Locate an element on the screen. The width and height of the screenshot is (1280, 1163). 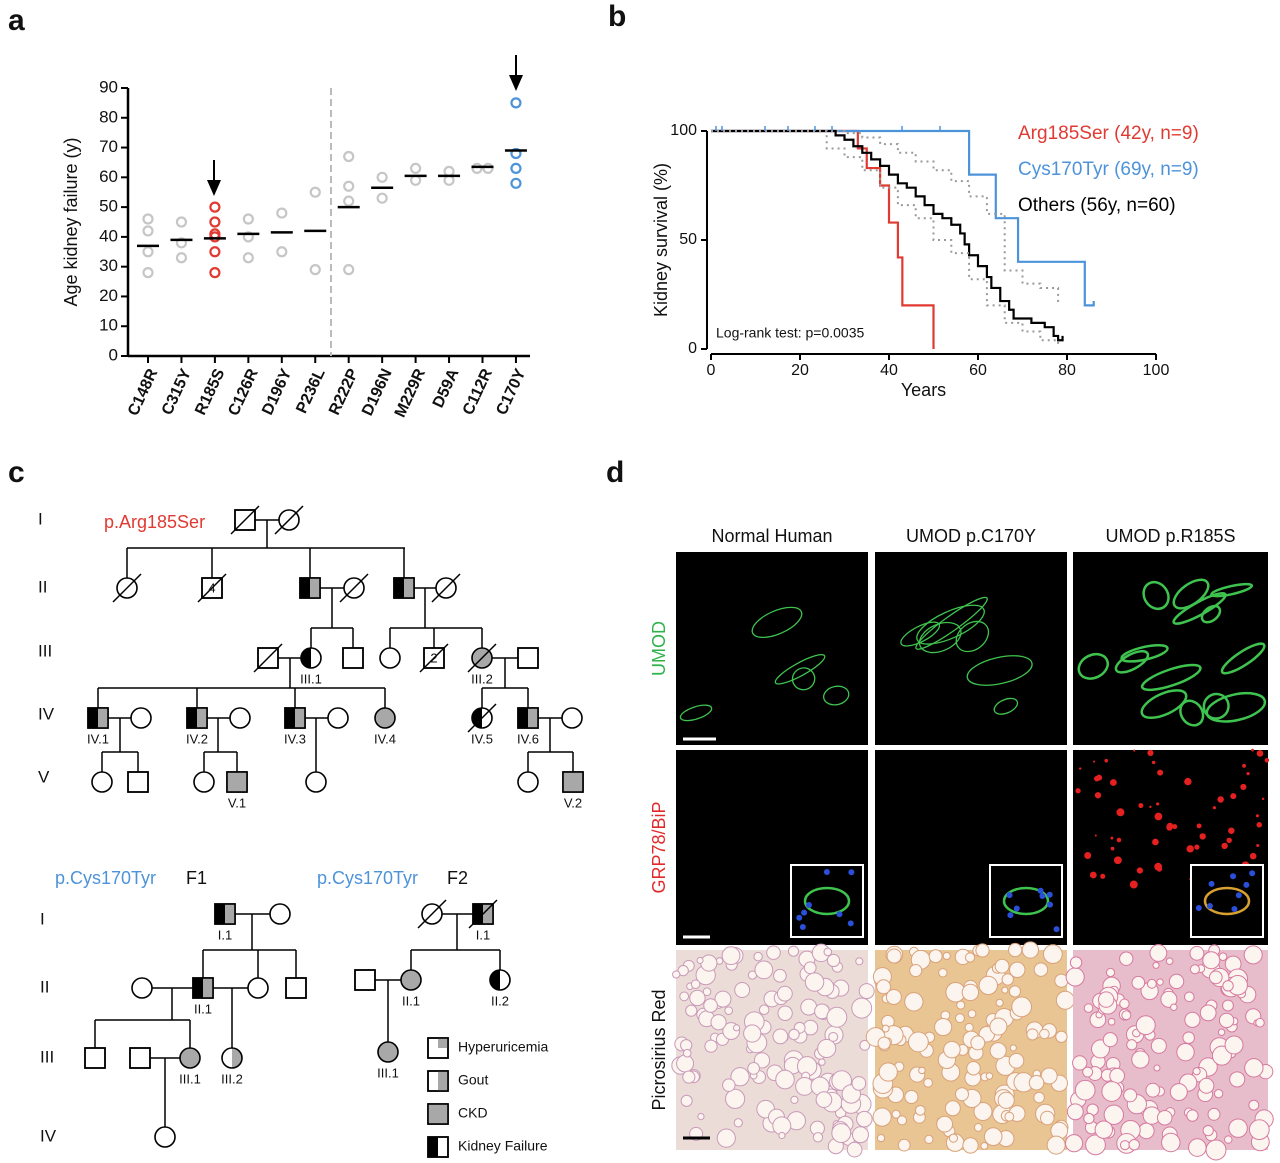
y-axis-label: Age kidney failure (y) is located at coordinates (71, 221).